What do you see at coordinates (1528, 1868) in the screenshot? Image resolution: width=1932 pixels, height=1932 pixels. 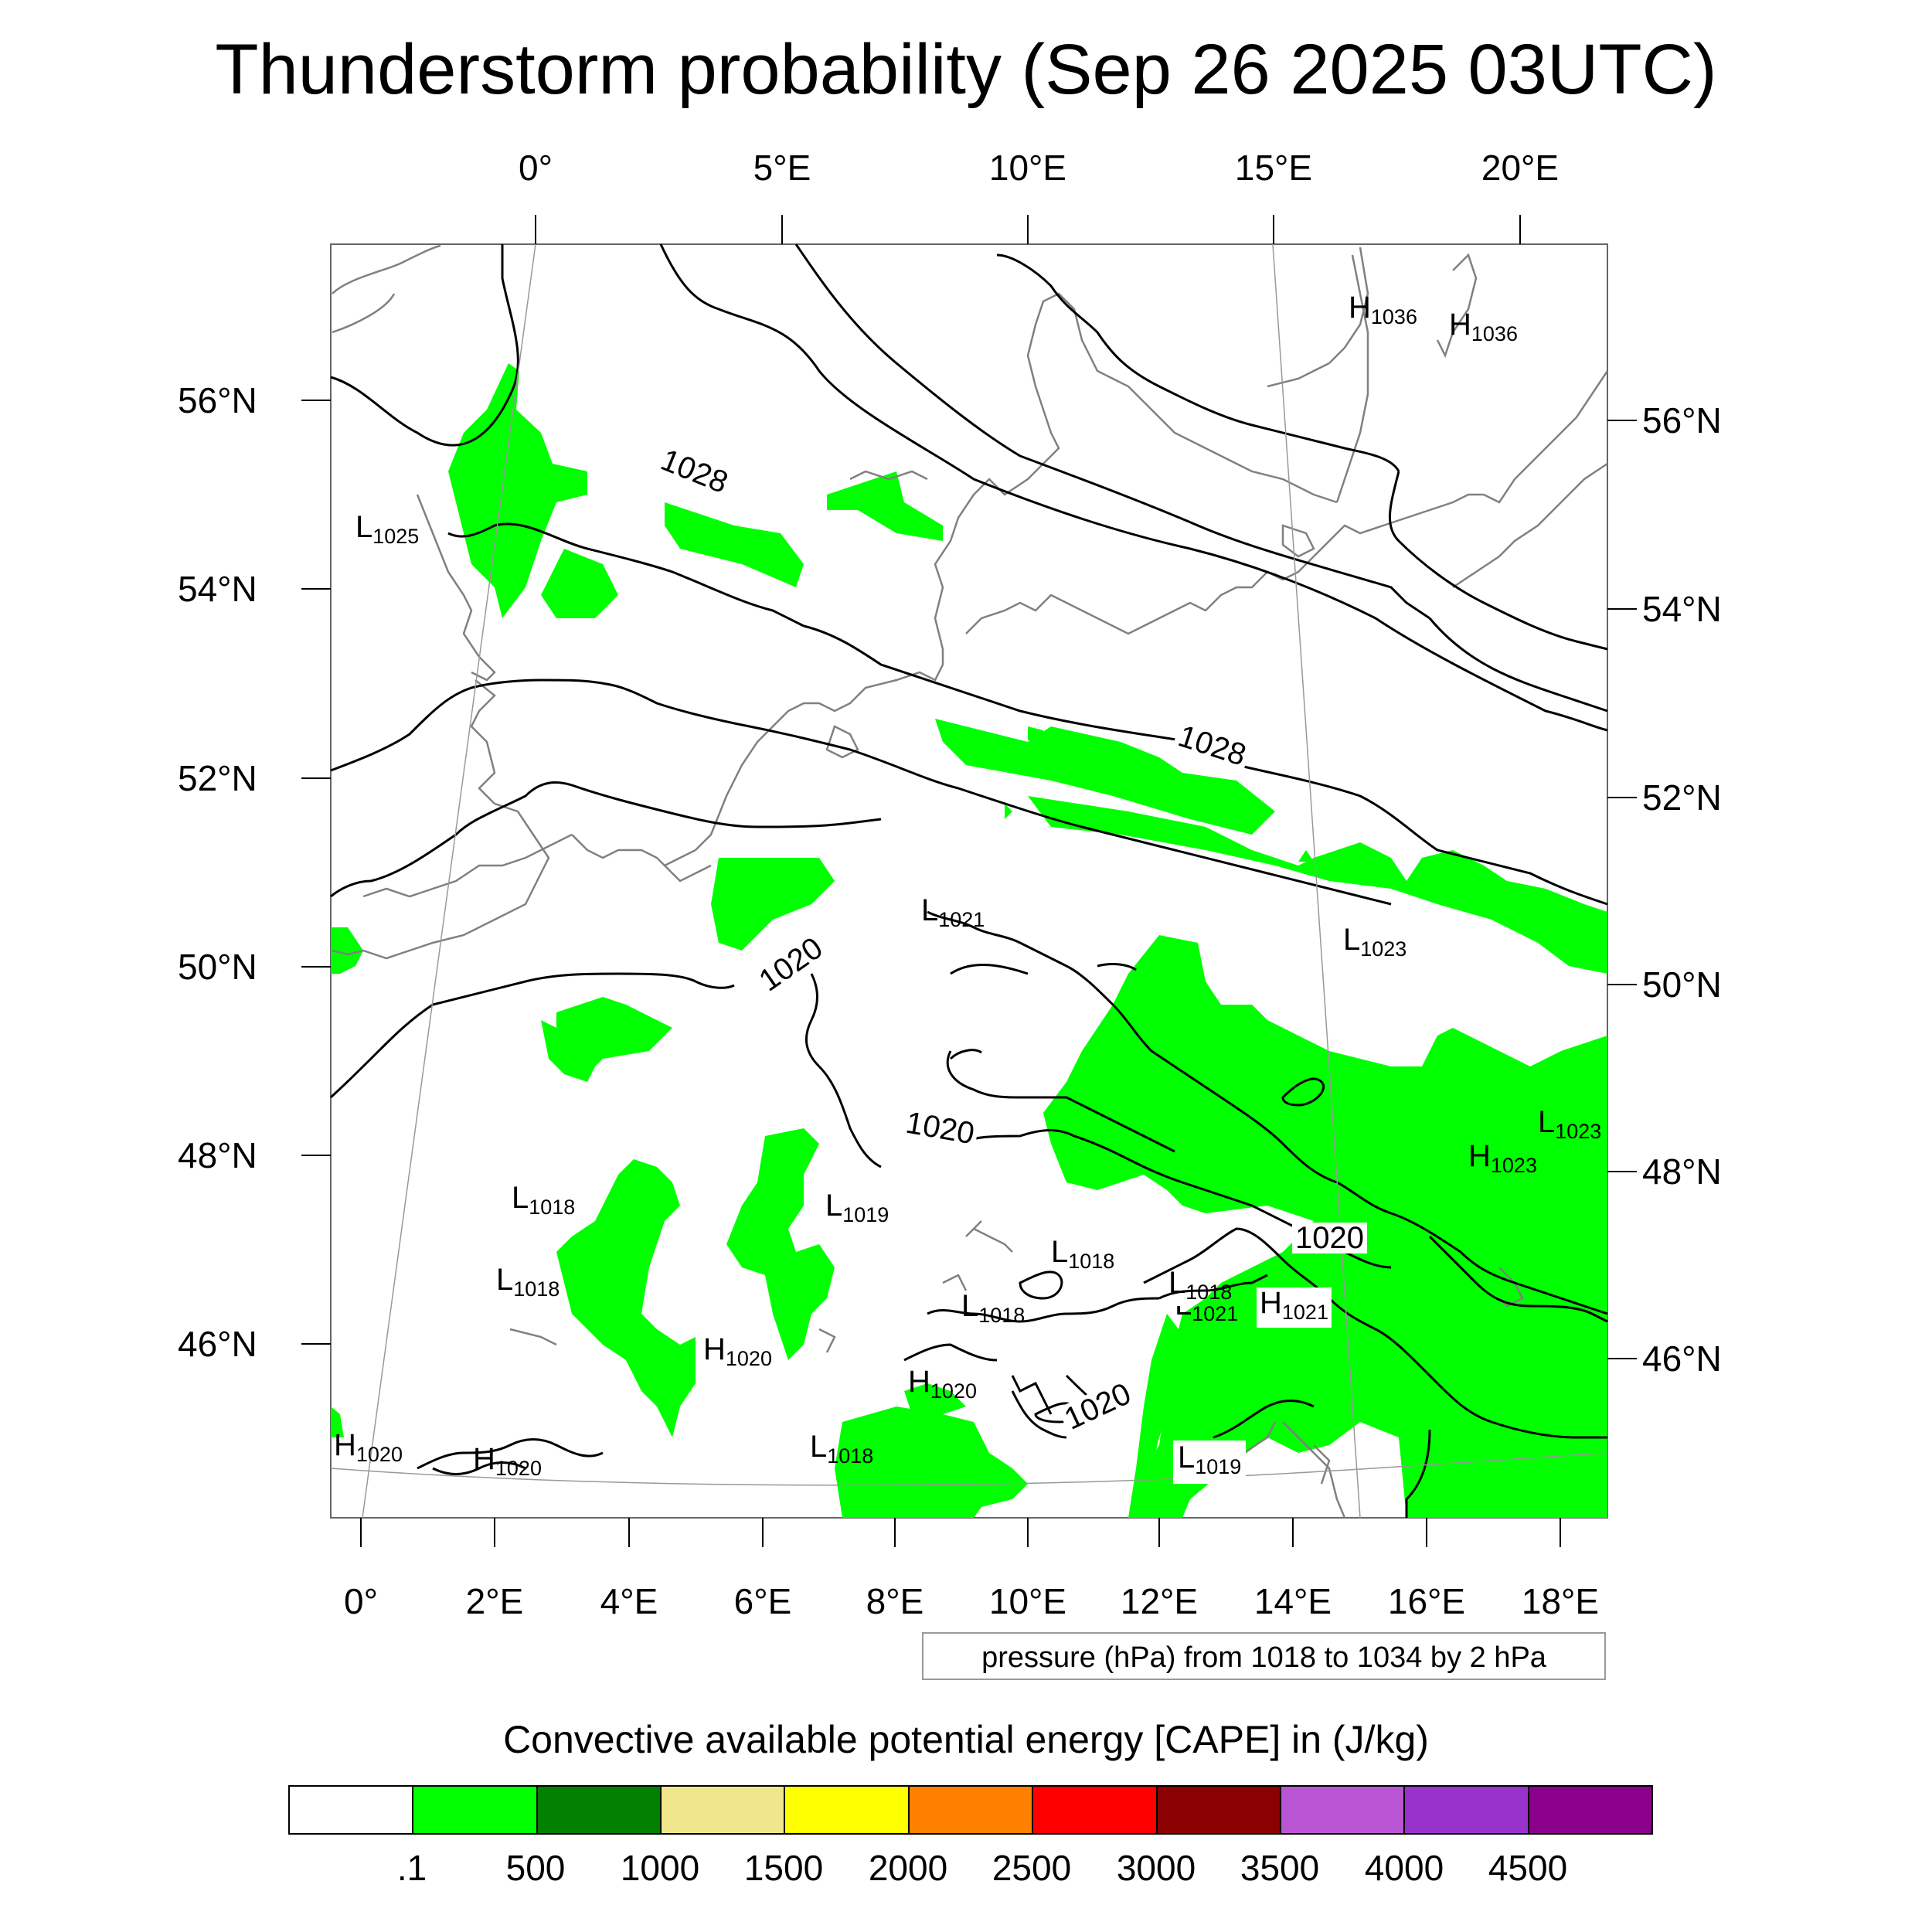 I see `colorbar-label: 4500` at bounding box center [1528, 1868].